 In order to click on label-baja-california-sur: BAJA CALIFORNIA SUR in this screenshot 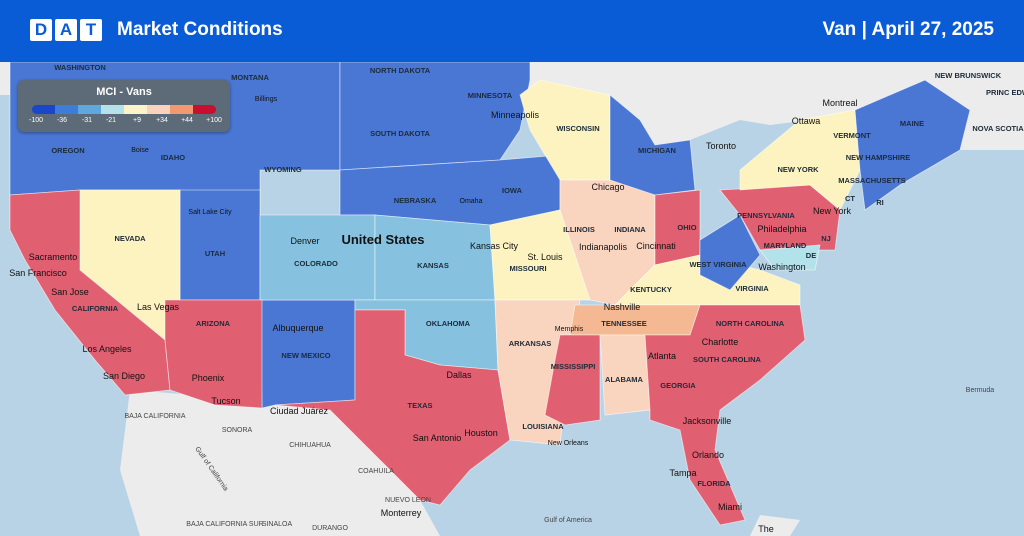, I will do `click(224, 524)`.